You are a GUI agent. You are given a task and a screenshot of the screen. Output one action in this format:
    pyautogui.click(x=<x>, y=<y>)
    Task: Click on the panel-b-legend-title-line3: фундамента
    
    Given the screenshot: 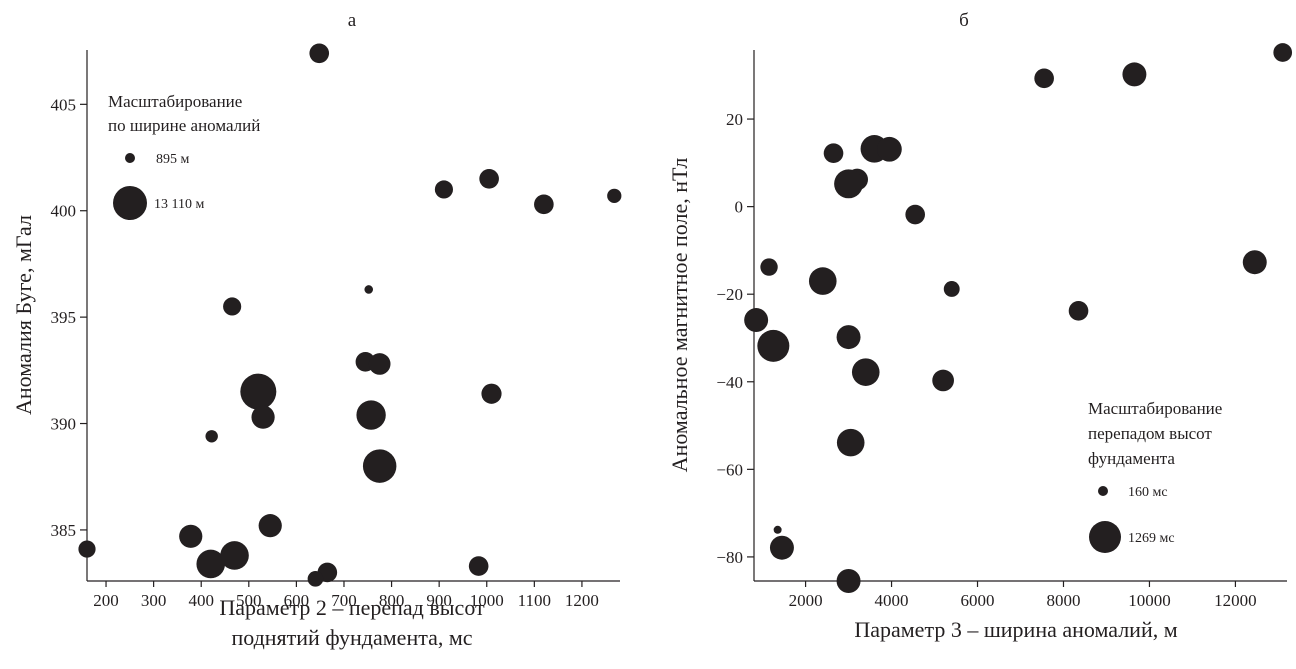 What is the action you would take?
    pyautogui.click(x=1131, y=458)
    